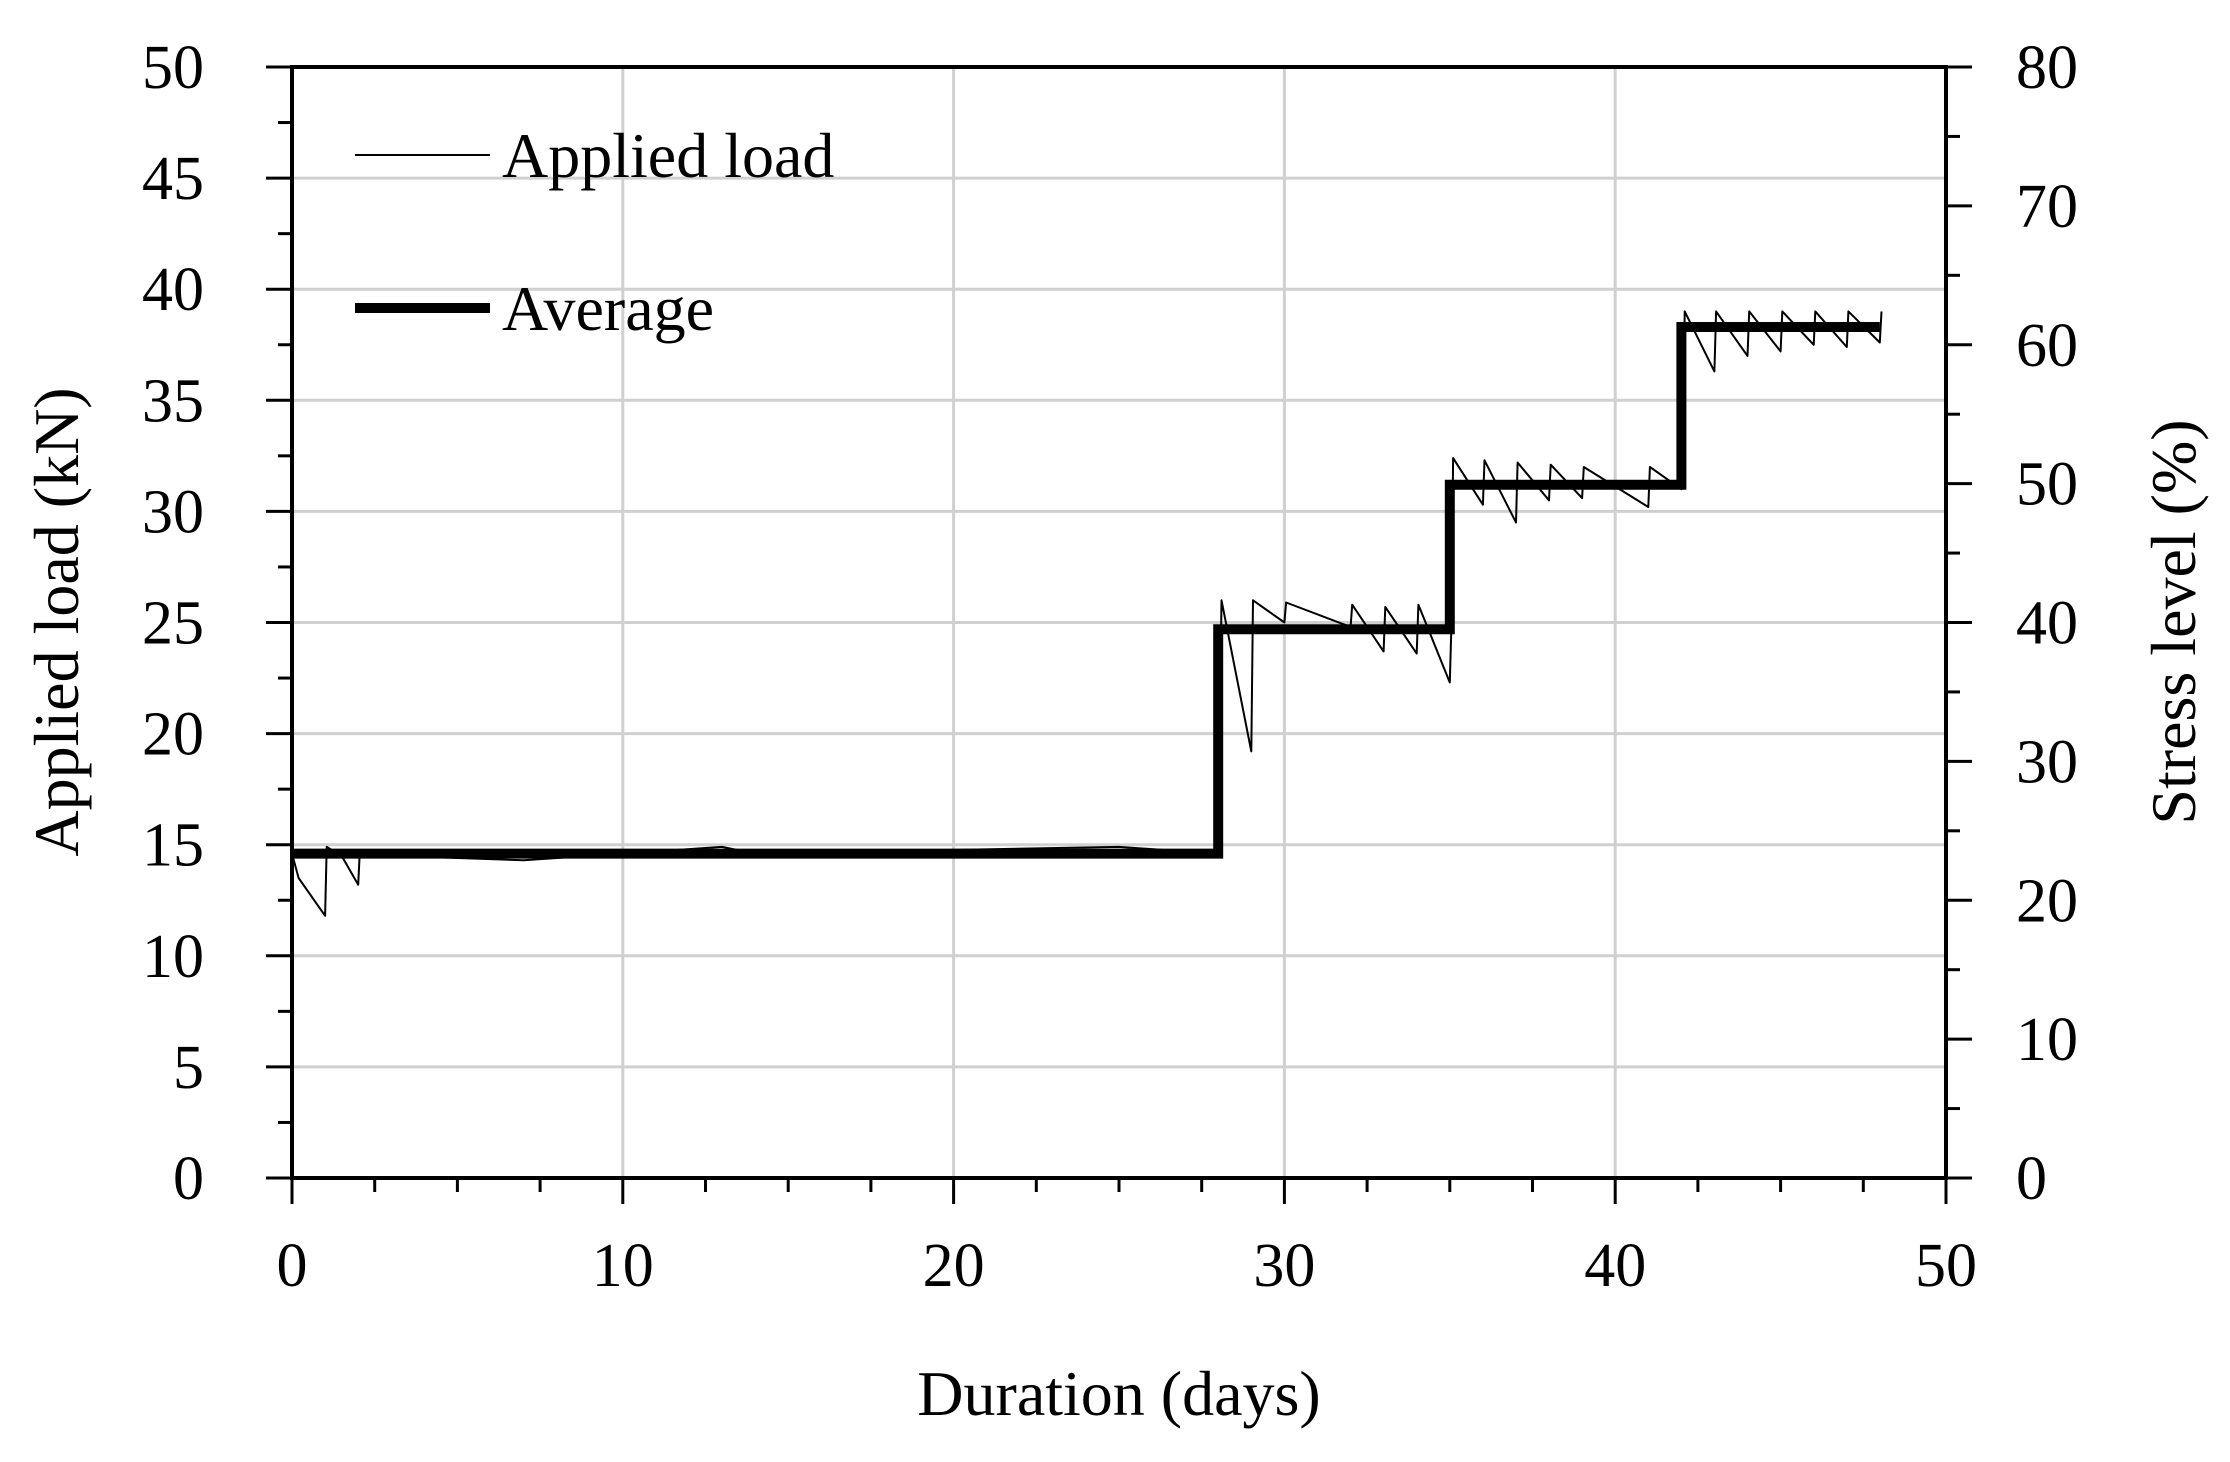 The height and width of the screenshot is (1462, 2230). What do you see at coordinates (594, 232) in the screenshot?
I see `legend: Applied load Average` at bounding box center [594, 232].